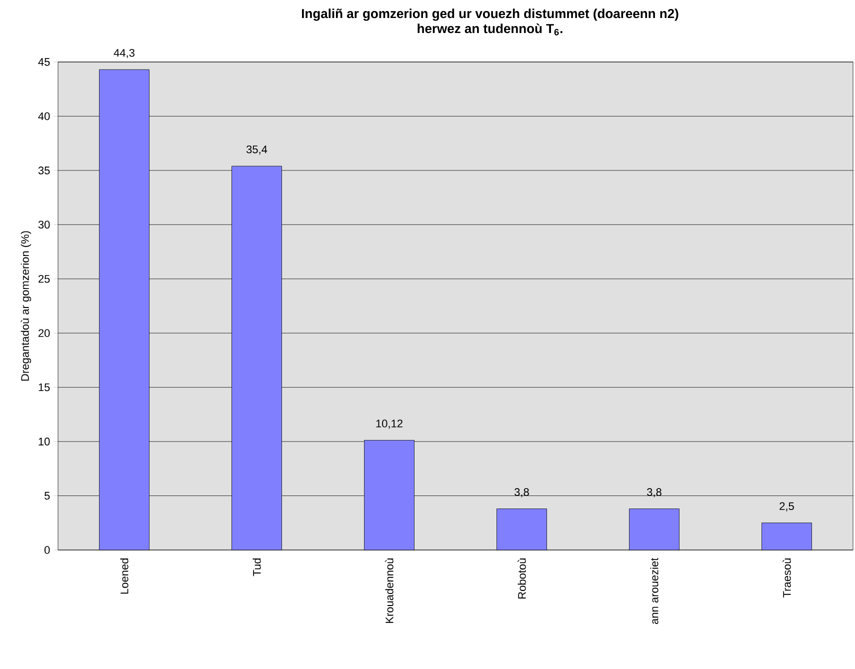 The width and height of the screenshot is (855, 669). I want to click on x-tick-label: Tud, so click(256, 567).